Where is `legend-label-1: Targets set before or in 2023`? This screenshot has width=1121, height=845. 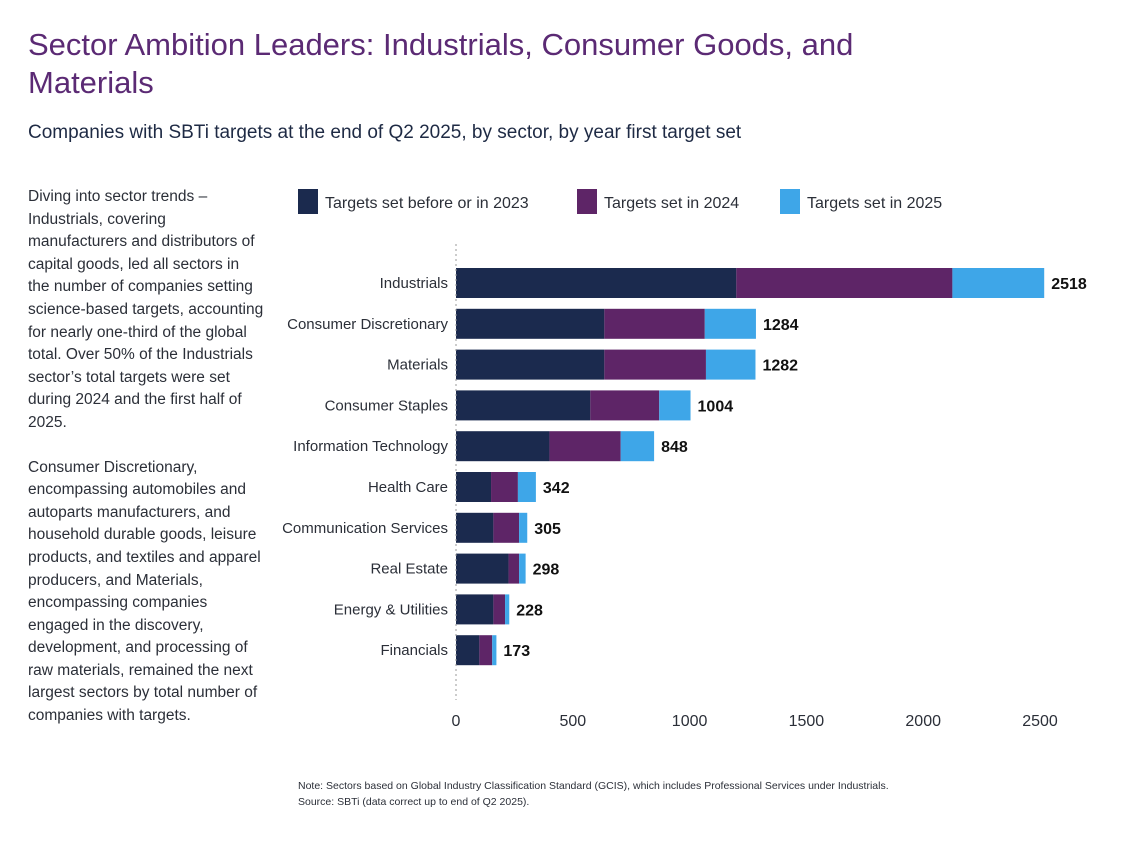
legend-label-1: Targets set before or in 2023 is located at coordinates (427, 203).